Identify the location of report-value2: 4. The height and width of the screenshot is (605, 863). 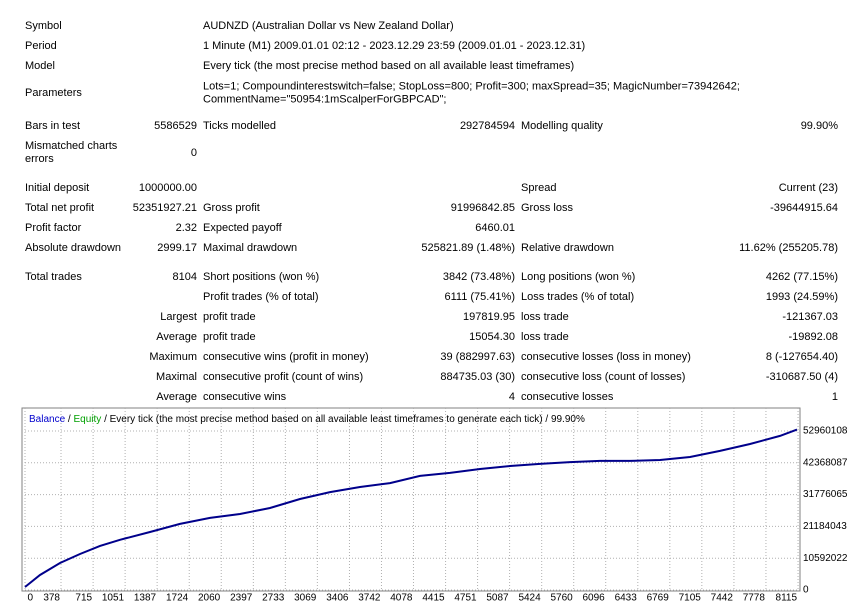
(512, 397).